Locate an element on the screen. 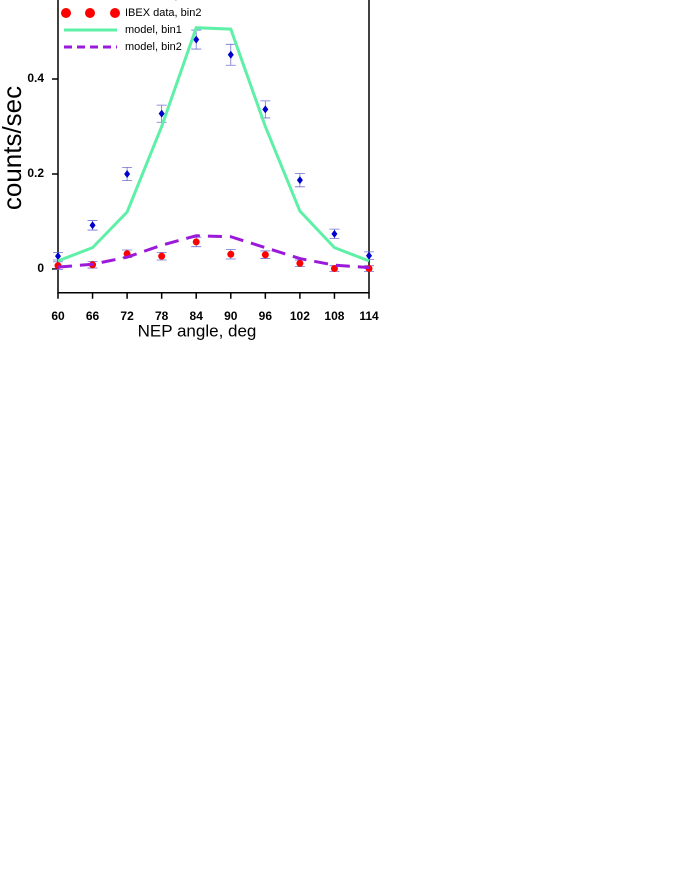 Image resolution: width=680 pixels, height=880 pixels. x-tick-label: 108 is located at coordinates (334, 316).